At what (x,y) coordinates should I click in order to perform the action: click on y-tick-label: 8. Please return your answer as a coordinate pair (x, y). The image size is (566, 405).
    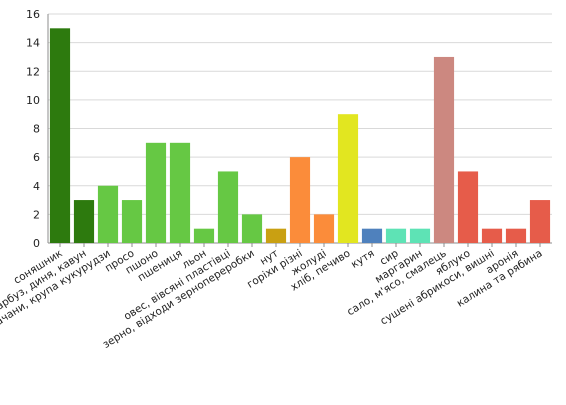
    Looking at the image, I should click on (36, 129).